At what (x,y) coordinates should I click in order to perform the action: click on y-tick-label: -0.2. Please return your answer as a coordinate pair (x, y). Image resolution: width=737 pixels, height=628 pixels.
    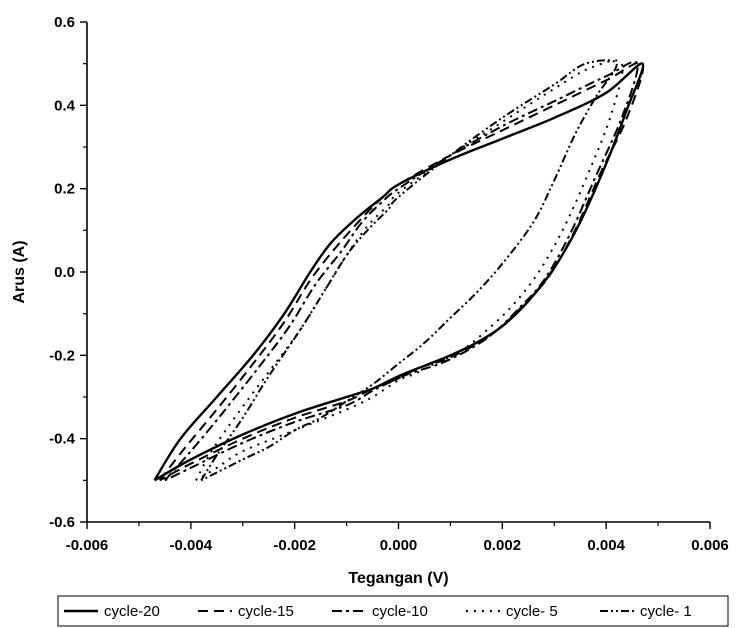
    Looking at the image, I should click on (62, 355).